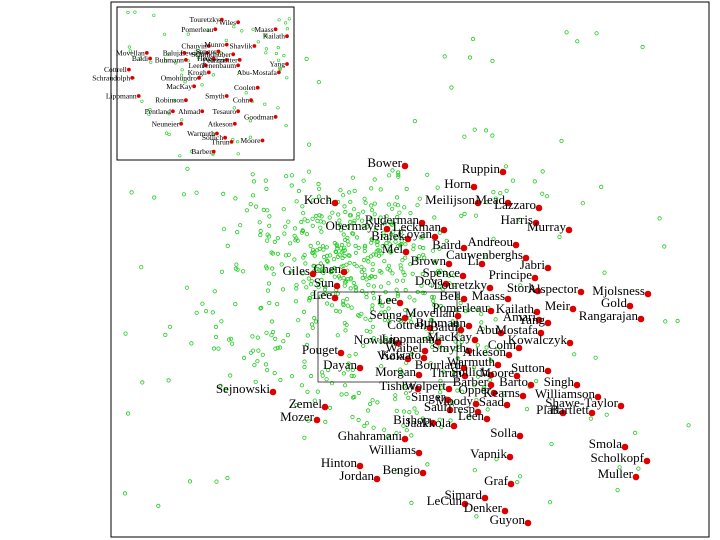  Describe the element at coordinates (355, 225) in the screenshot. I see `author-label: Obermayer` at that location.